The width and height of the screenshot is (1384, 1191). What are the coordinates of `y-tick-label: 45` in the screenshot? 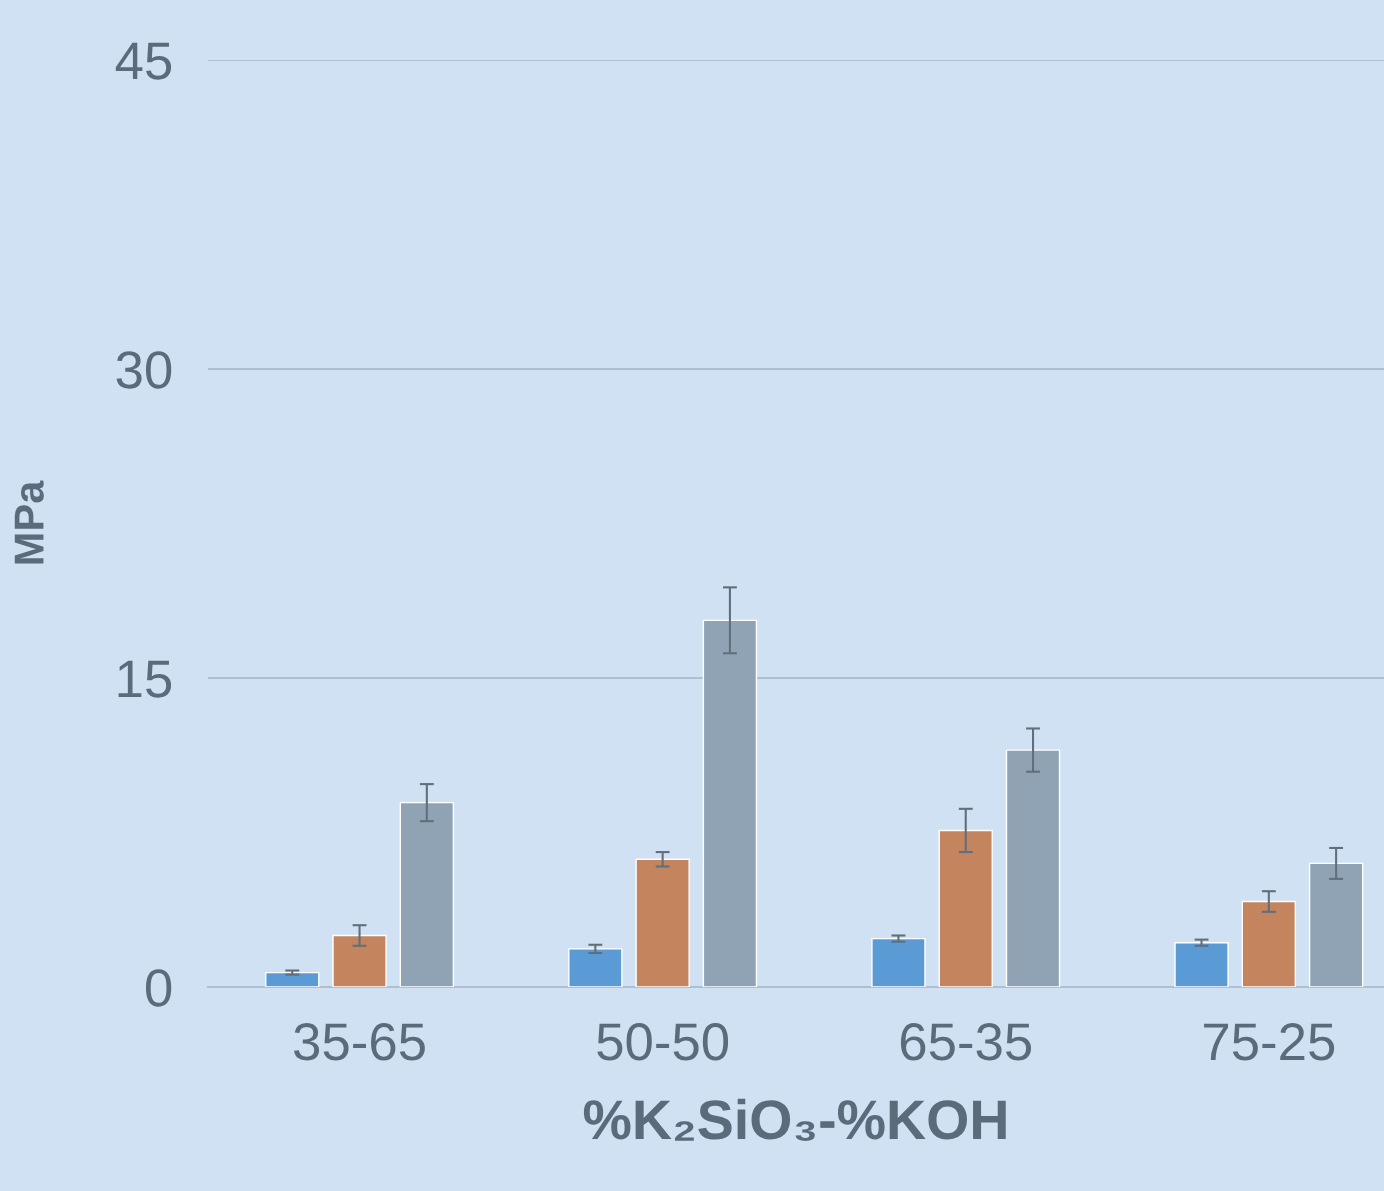 It's located at (143, 61).